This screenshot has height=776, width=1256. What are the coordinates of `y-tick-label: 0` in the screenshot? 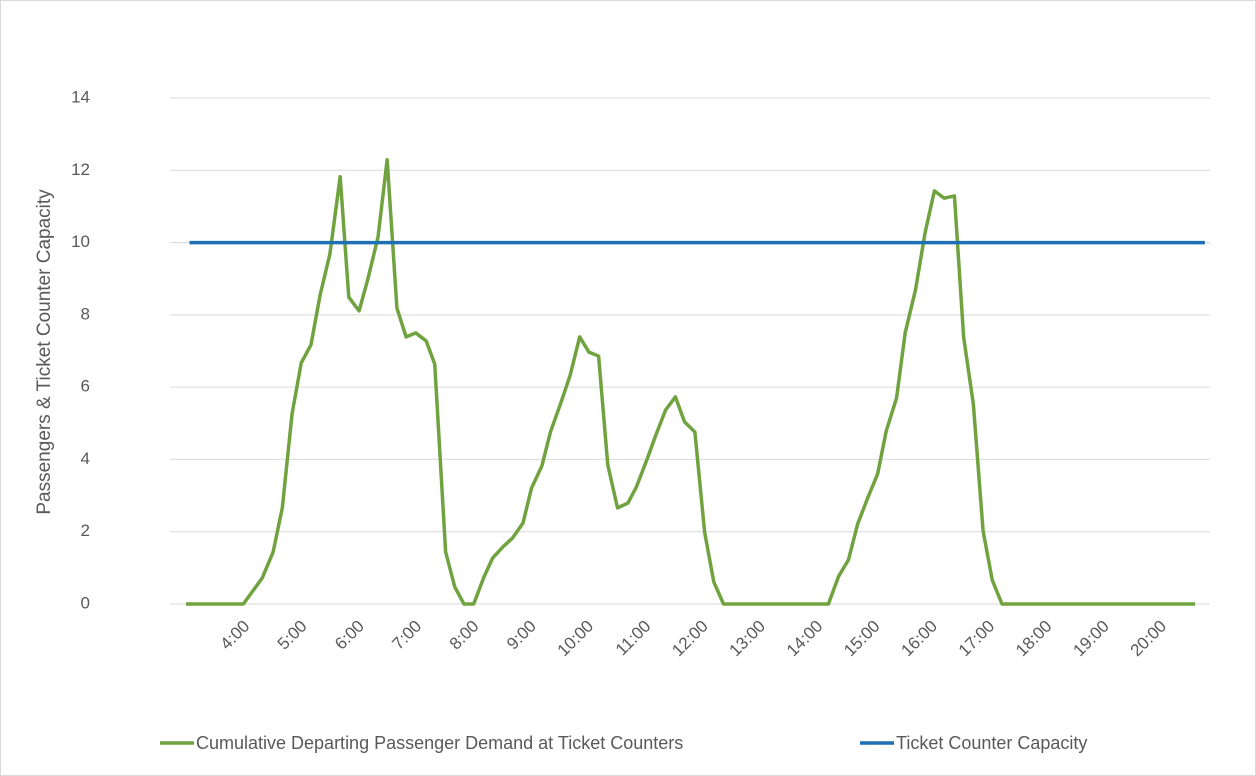 It's located at (85, 602).